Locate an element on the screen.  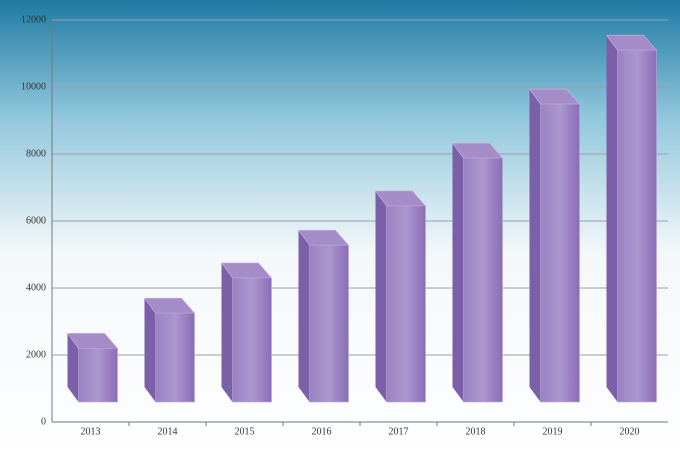
y-tick-label: 4000 is located at coordinates (36, 287).